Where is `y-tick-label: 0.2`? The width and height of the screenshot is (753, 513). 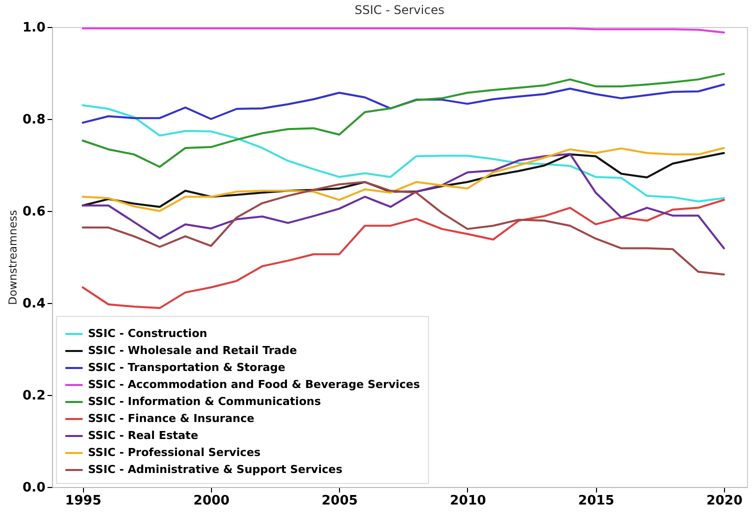 y-tick-label: 0.2 is located at coordinates (34, 396).